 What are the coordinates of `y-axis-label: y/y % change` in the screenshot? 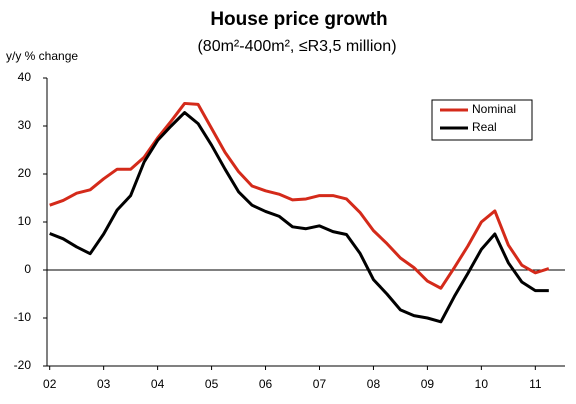 It's located at (42, 56).